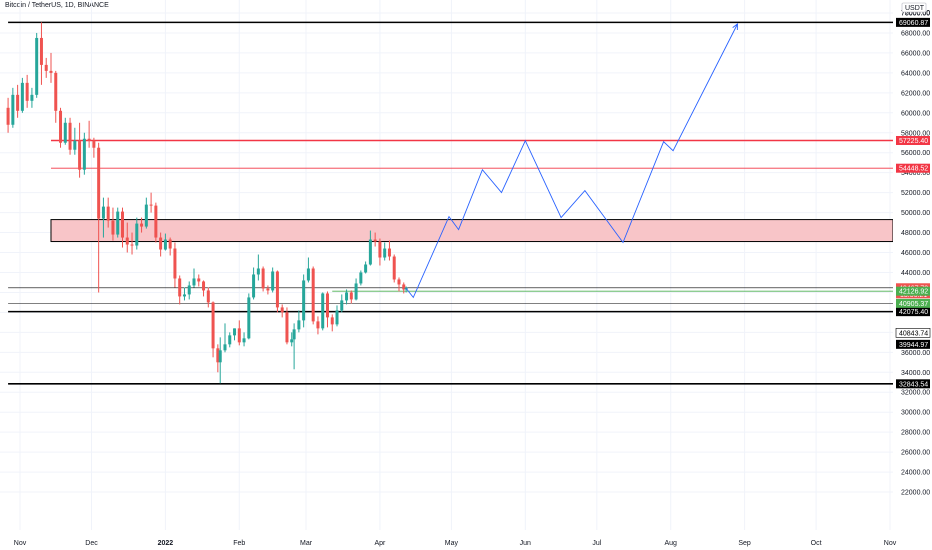  Describe the element at coordinates (913, 312) in the screenshot. I see `price-tag-label: 42075.40` at that location.